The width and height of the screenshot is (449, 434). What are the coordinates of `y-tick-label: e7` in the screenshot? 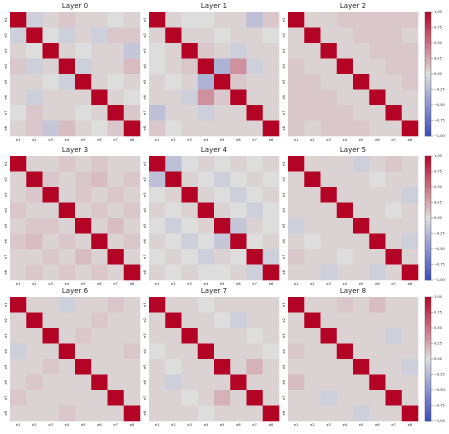 It's located at (6, 398).